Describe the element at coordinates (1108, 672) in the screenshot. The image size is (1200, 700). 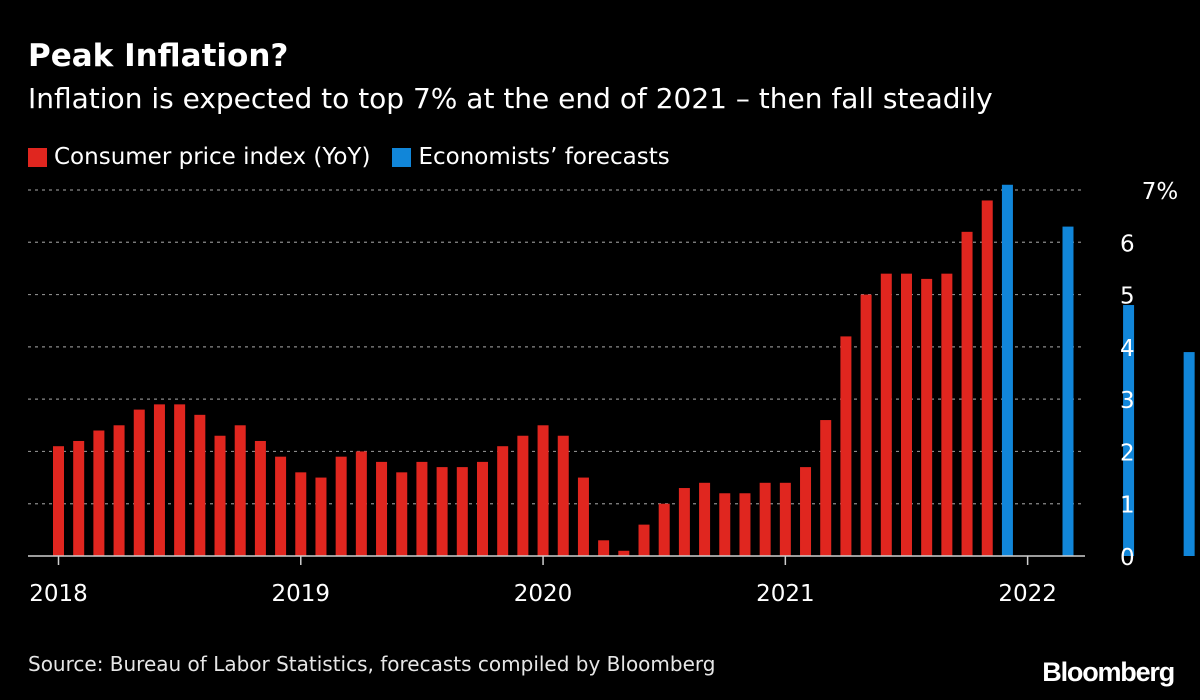
I see `bloomberg-logo: Bloomberg` at that location.